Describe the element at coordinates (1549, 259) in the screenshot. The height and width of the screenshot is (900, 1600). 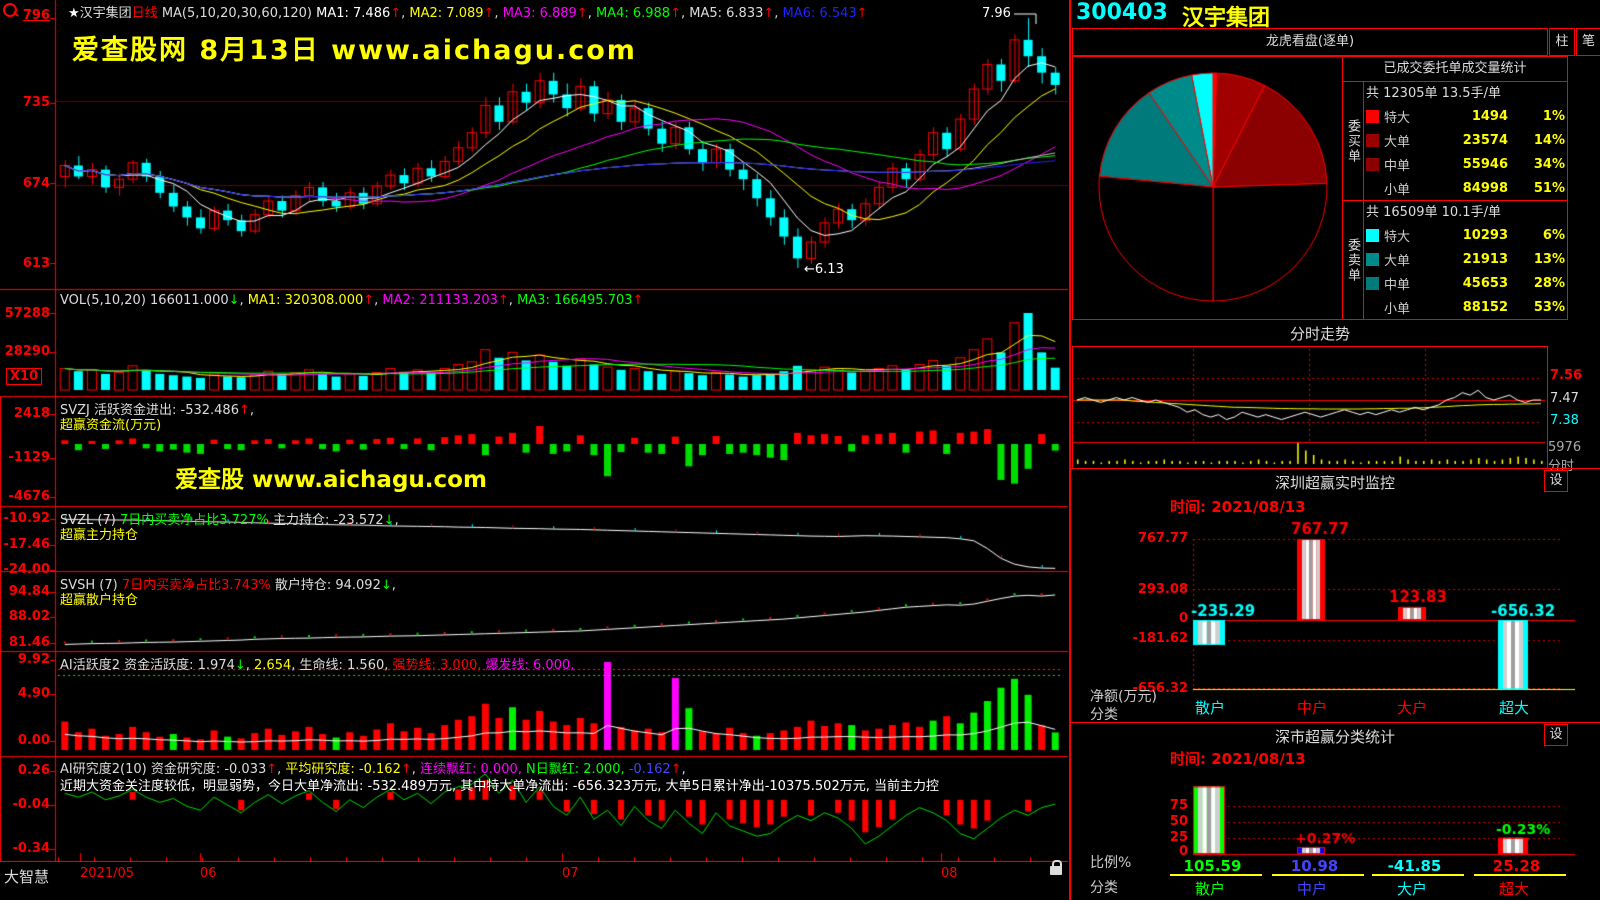
I see `row-pct: 13%` at that location.